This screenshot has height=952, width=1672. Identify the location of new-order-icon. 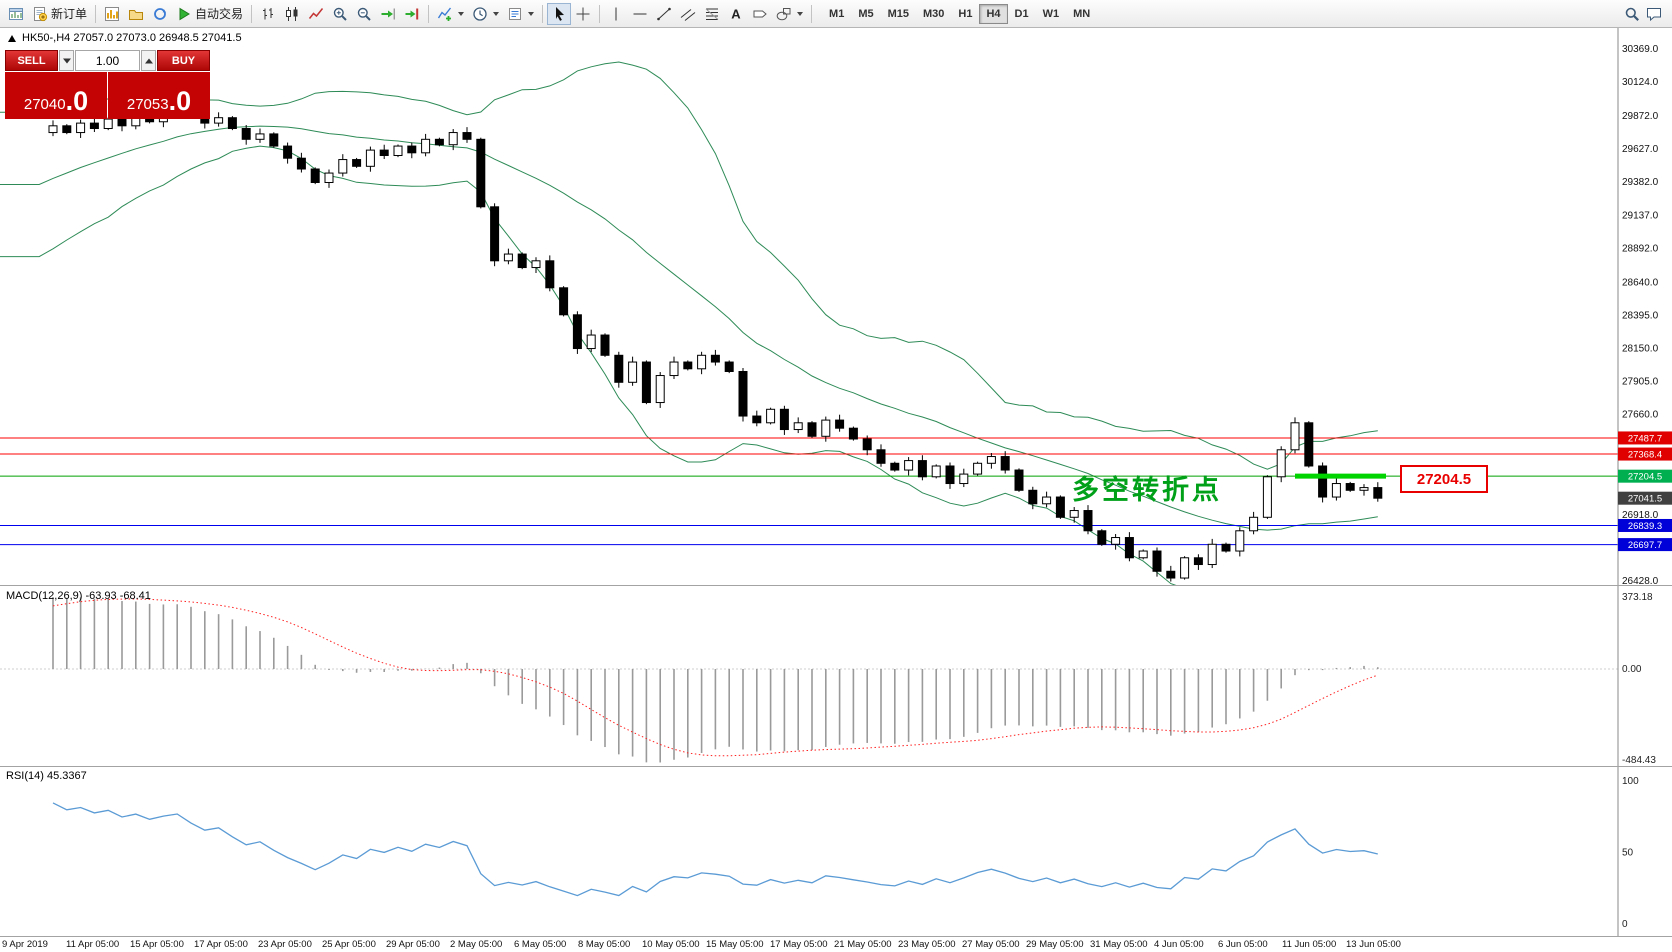
(40, 14).